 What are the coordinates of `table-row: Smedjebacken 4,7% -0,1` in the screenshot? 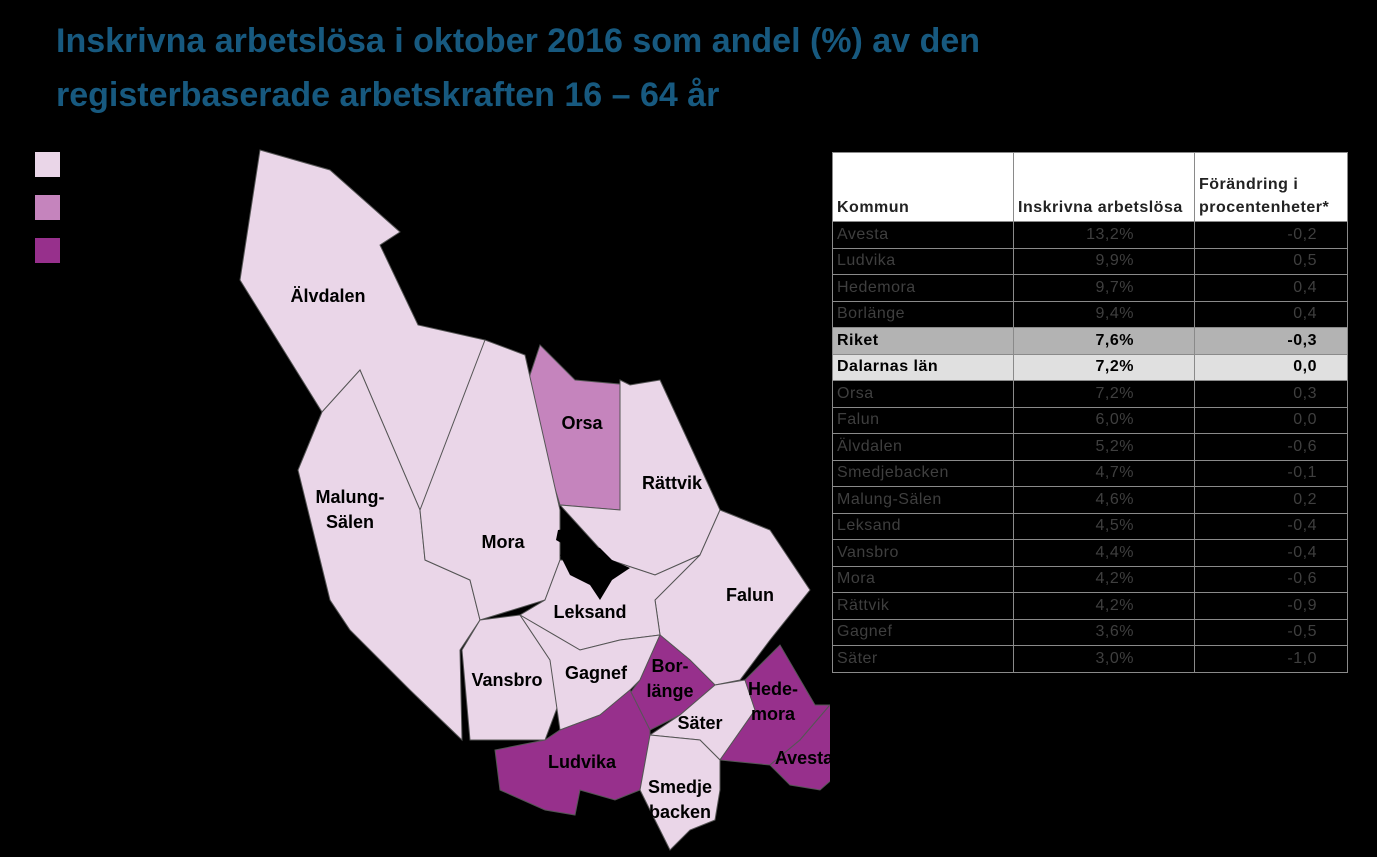 It's located at (1090, 473).